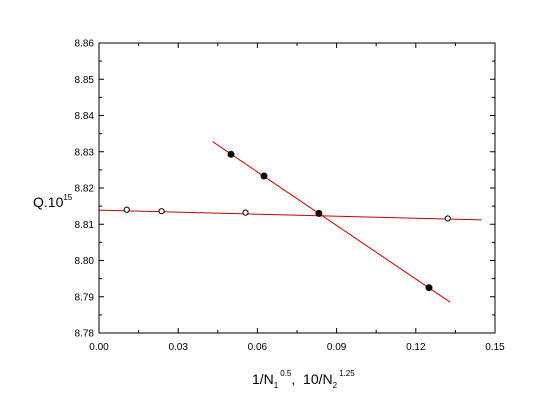 The width and height of the screenshot is (546, 420). I want to click on y-tick-label: 8.79, so click(85, 297).